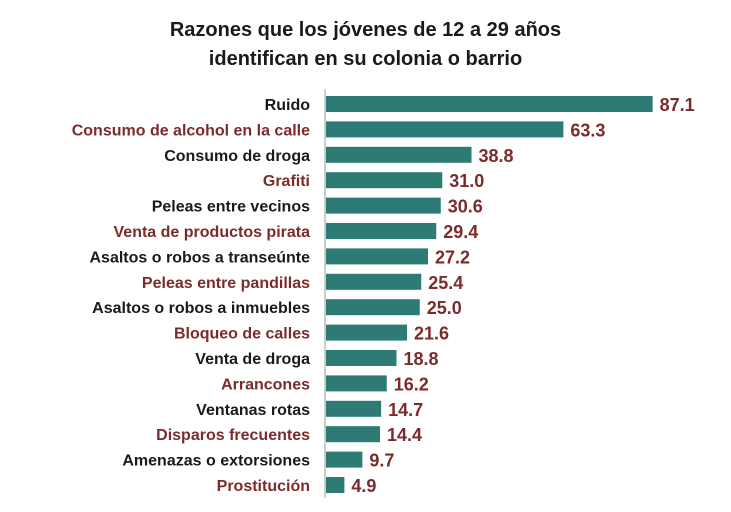  Describe the element at coordinates (411, 384) in the screenshot. I see `value-label-12: 16.2` at that location.